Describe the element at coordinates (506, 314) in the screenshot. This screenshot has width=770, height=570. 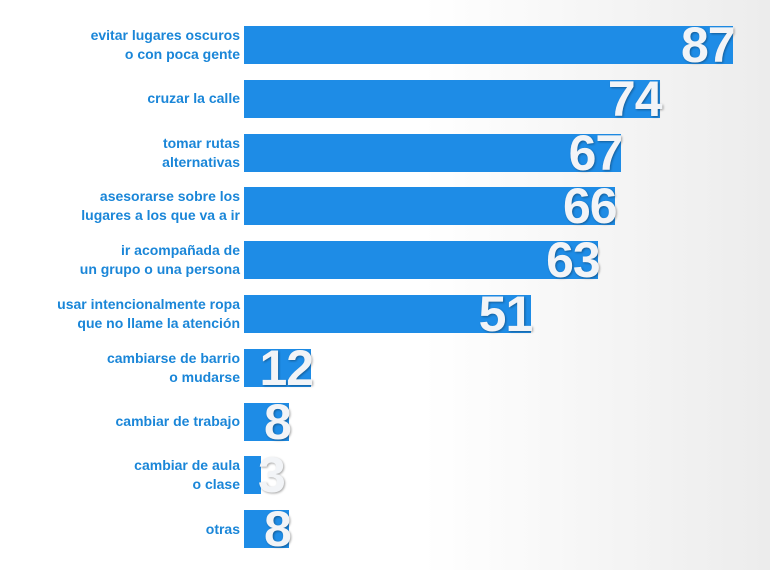
I see `value-label: 51` at that location.